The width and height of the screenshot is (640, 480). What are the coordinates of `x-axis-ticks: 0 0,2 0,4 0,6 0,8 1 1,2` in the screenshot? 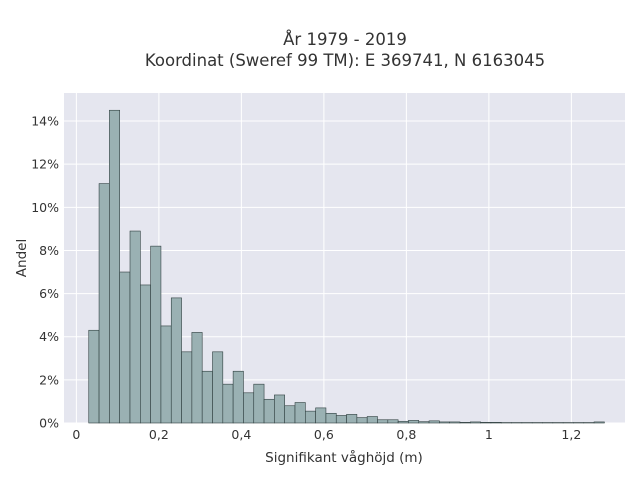 It's located at (326, 434).